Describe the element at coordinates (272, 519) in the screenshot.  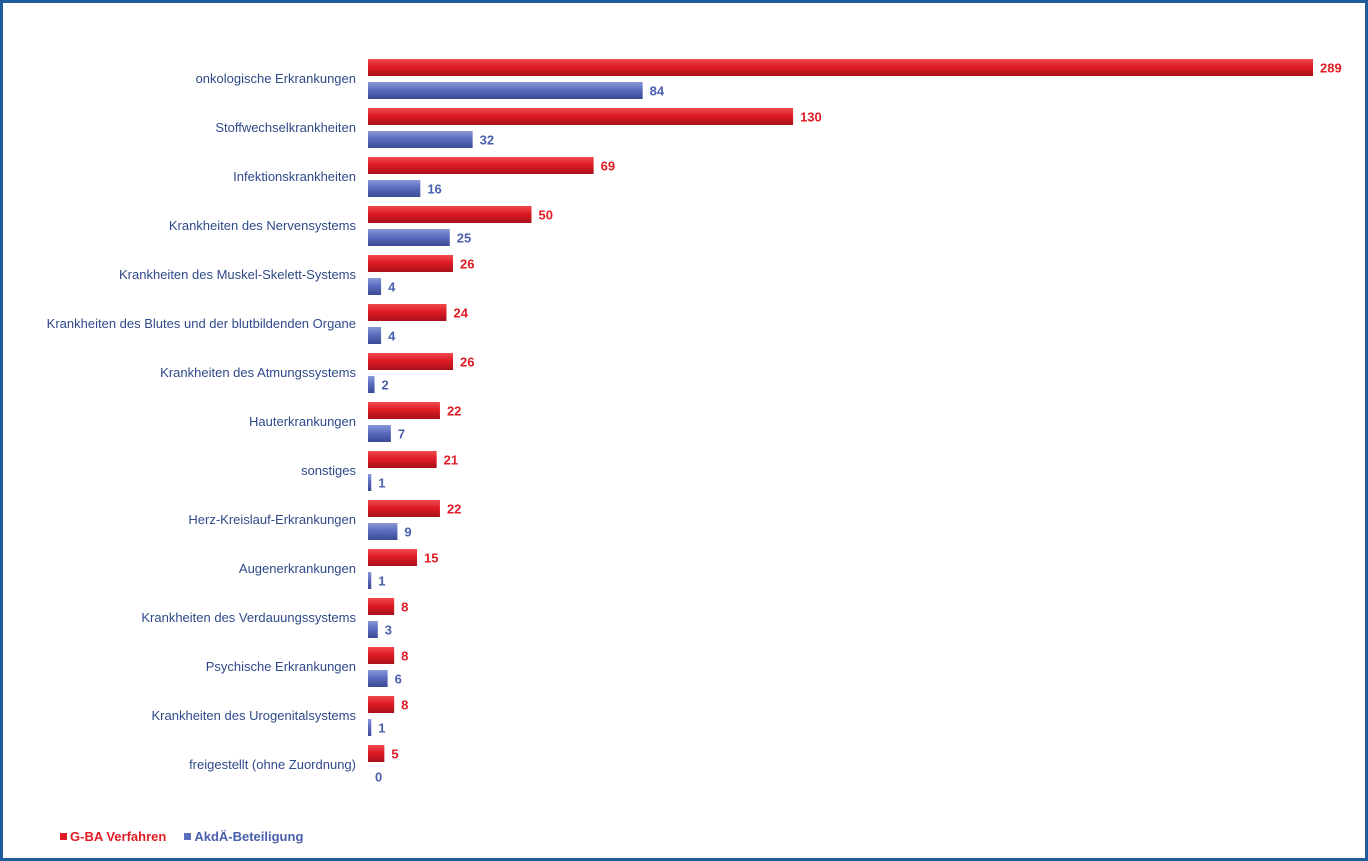
I see `category-label: Herz-Kreislauf-Erkrankungen` at that location.